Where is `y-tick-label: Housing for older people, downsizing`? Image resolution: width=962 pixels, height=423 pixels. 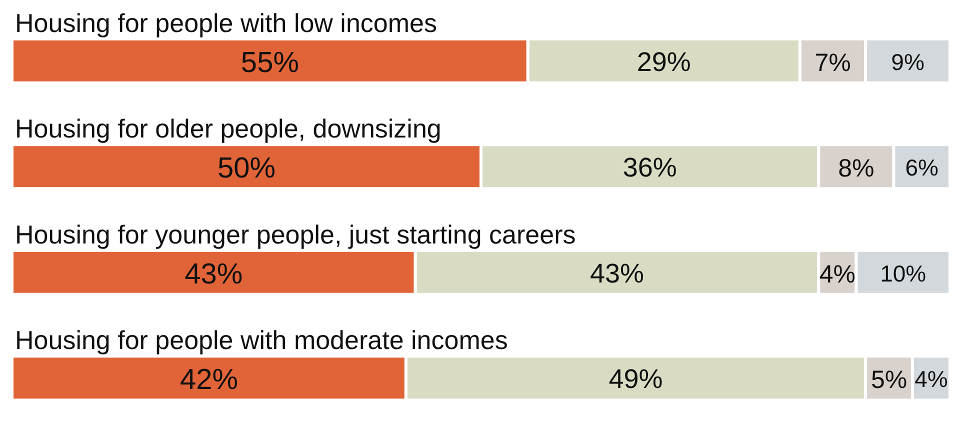 y-tick-label: Housing for older people, downsizing is located at coordinates (228, 129).